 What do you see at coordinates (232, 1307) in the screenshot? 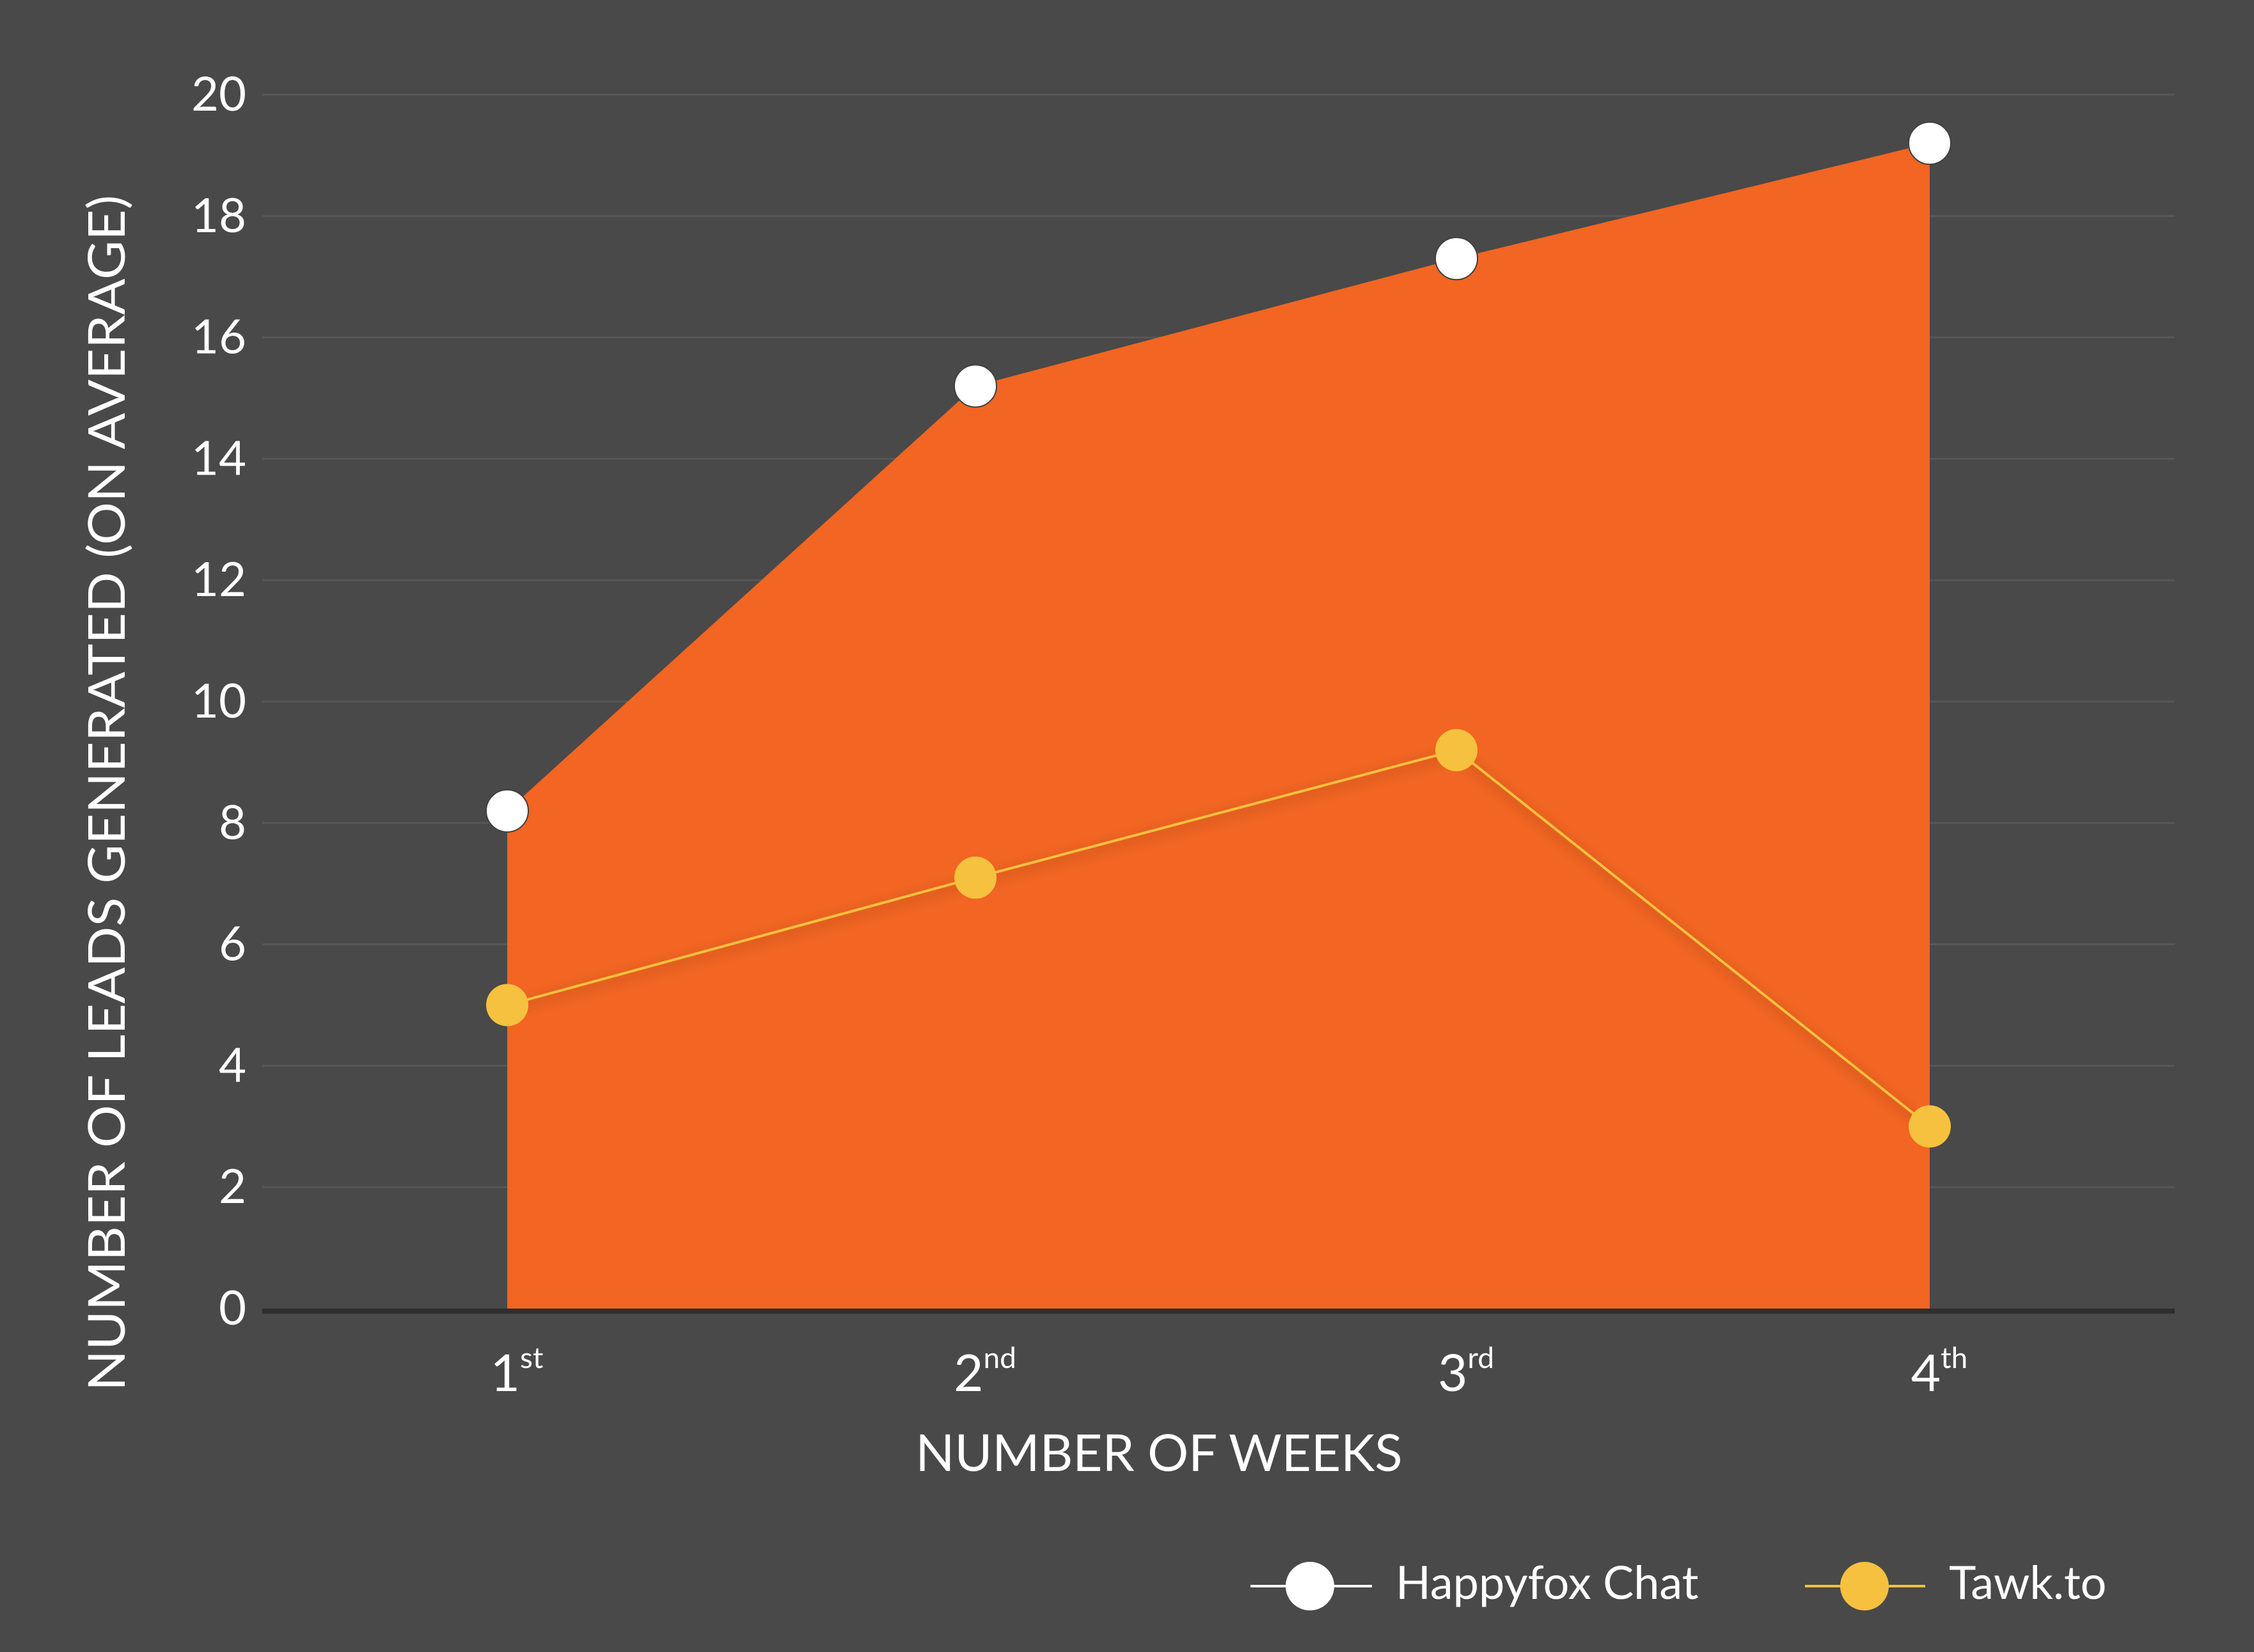
I see `y-tick-label-0: 0` at bounding box center [232, 1307].